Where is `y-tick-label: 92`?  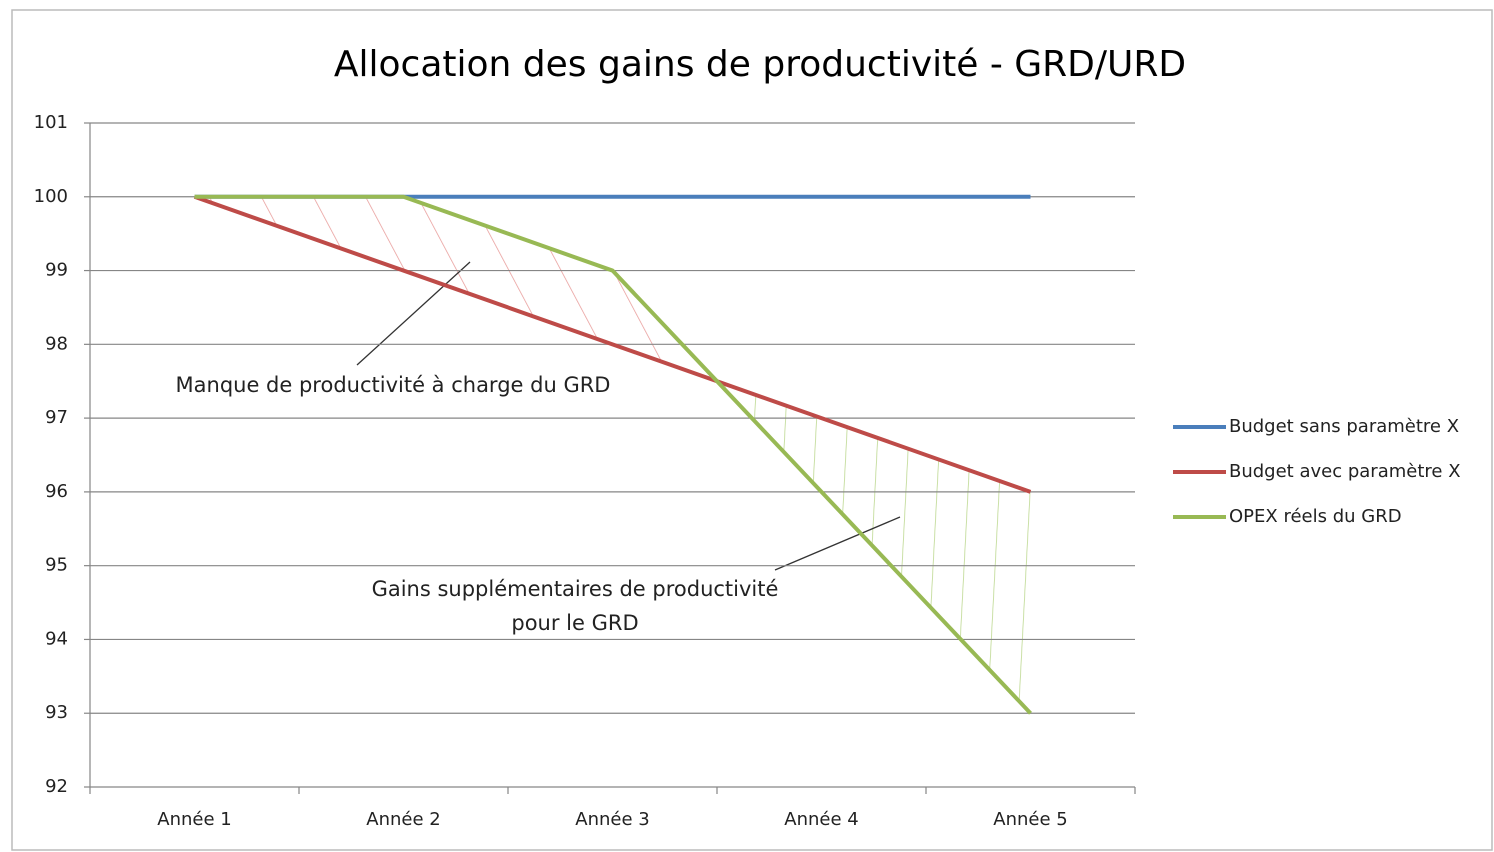
y-tick-label: 92 is located at coordinates (56, 786).